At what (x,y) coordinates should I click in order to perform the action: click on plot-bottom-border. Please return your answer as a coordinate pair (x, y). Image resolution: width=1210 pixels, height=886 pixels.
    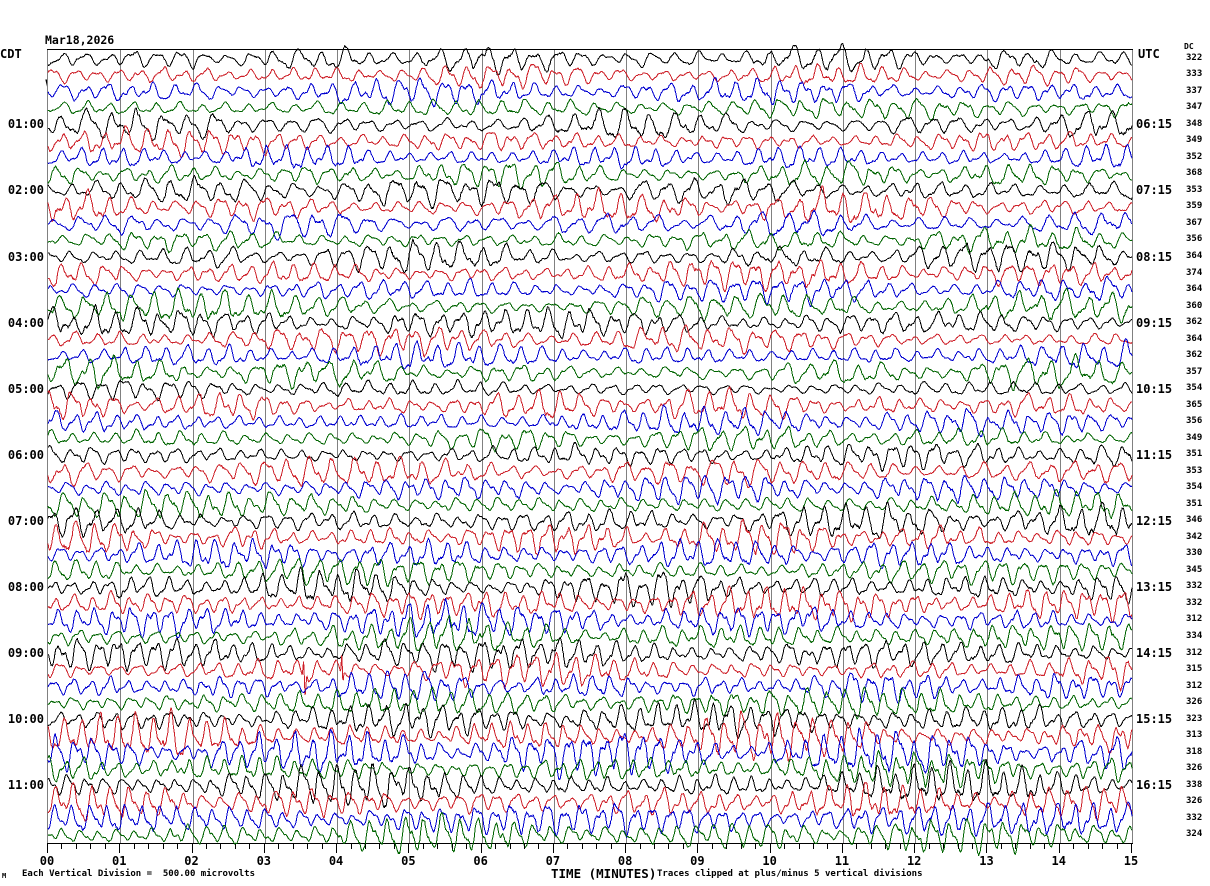
    Looking at the image, I should click on (590, 843).